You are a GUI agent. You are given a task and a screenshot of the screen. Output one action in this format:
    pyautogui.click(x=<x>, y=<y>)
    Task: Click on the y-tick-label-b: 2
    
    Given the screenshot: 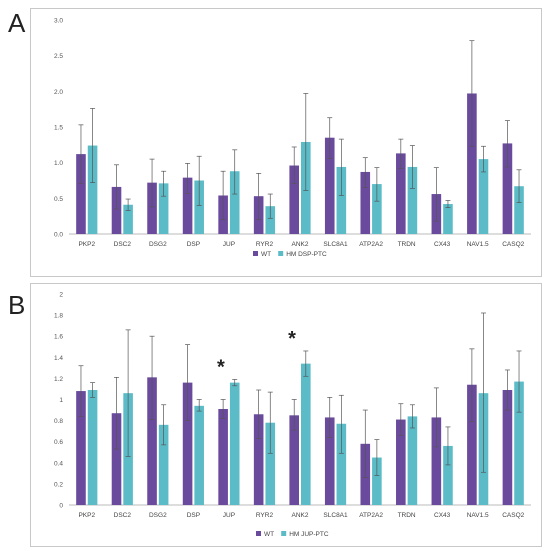 What is the action you would take?
    pyautogui.click(x=61, y=295)
    